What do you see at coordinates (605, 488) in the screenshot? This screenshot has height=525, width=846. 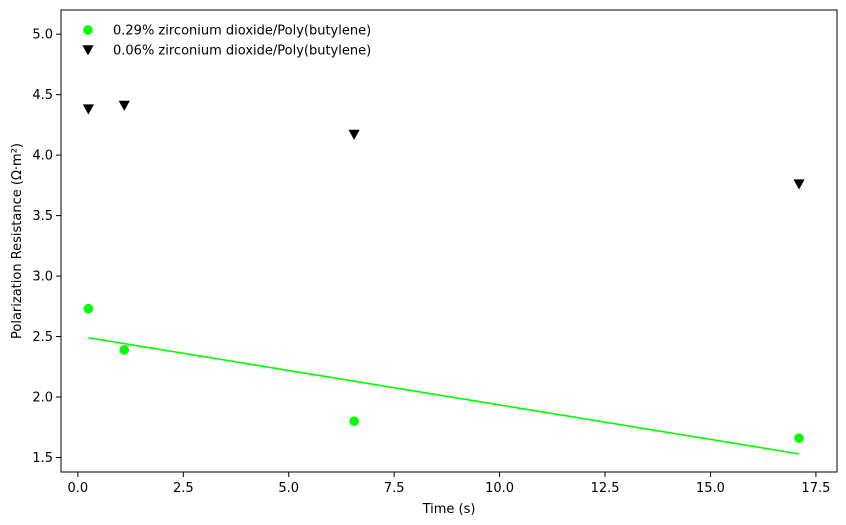 I see `x-tick-label: 12.5` at bounding box center [605, 488].